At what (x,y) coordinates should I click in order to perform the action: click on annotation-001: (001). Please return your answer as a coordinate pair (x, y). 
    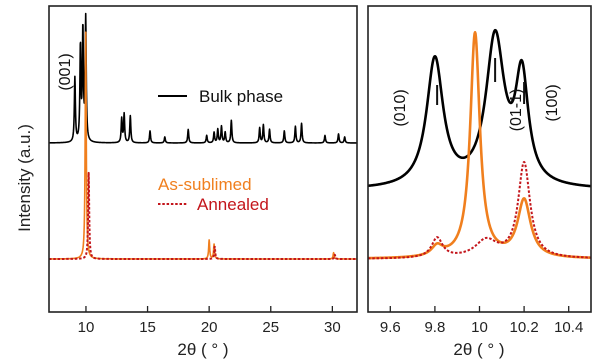
    Looking at the image, I should click on (65, 71).